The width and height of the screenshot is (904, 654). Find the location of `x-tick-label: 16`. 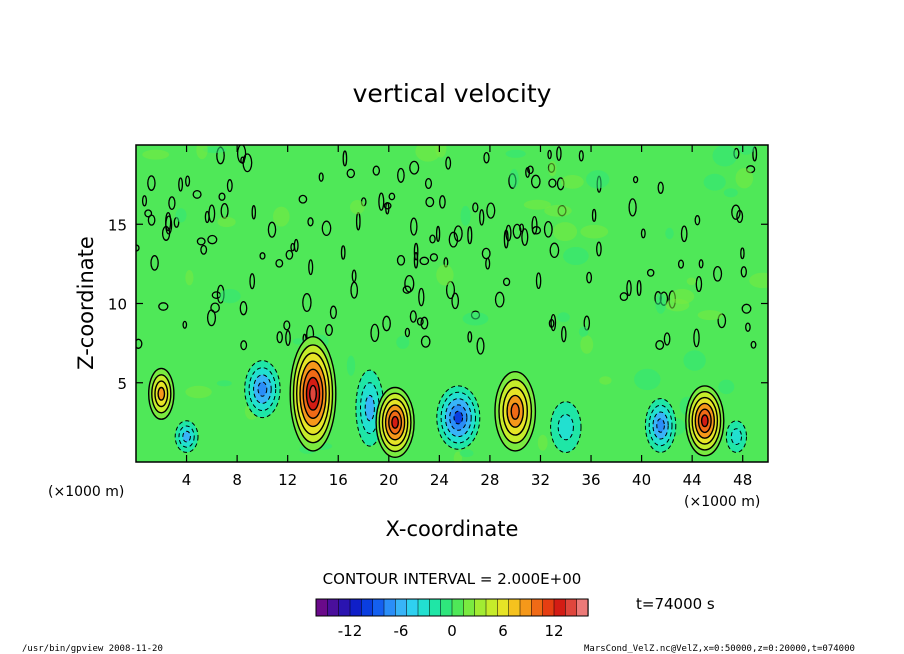

x-tick-label: 16 is located at coordinates (338, 480).